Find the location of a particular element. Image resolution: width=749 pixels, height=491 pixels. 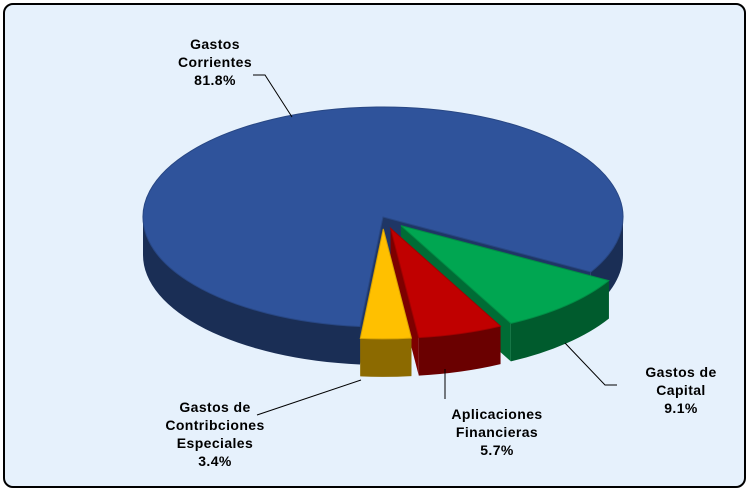

label-value: 9.1% is located at coordinates (681, 408).